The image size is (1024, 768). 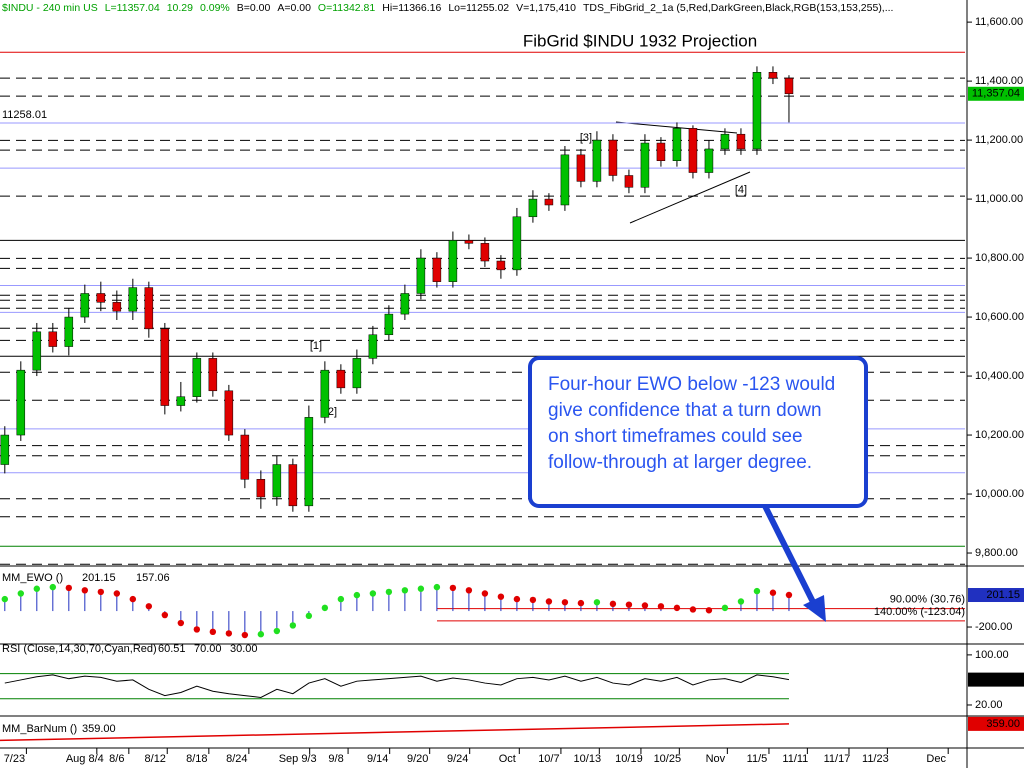 What do you see at coordinates (236, 759) in the screenshot?
I see `x-tick-label: 8/24` at bounding box center [236, 759].